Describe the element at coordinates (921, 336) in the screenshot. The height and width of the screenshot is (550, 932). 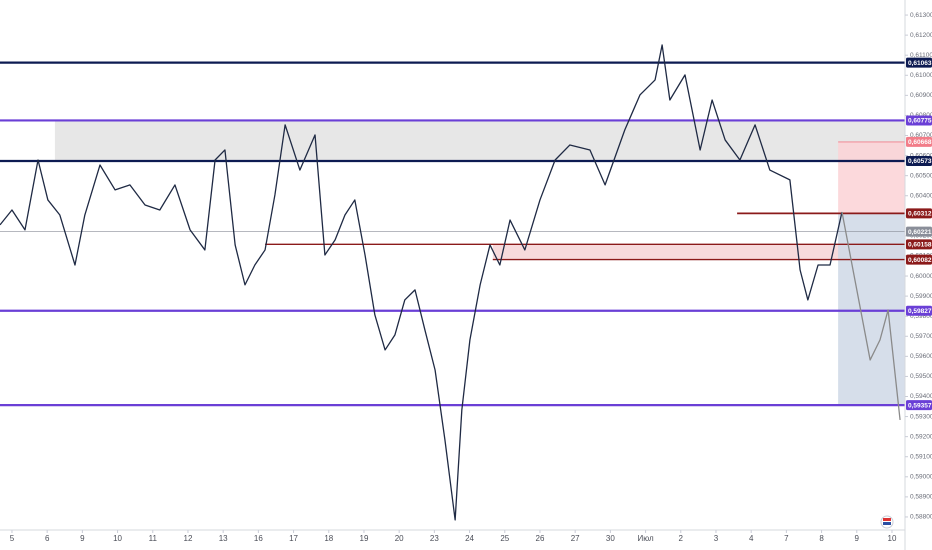
I see `y-tick-label: 0,59700` at that location.